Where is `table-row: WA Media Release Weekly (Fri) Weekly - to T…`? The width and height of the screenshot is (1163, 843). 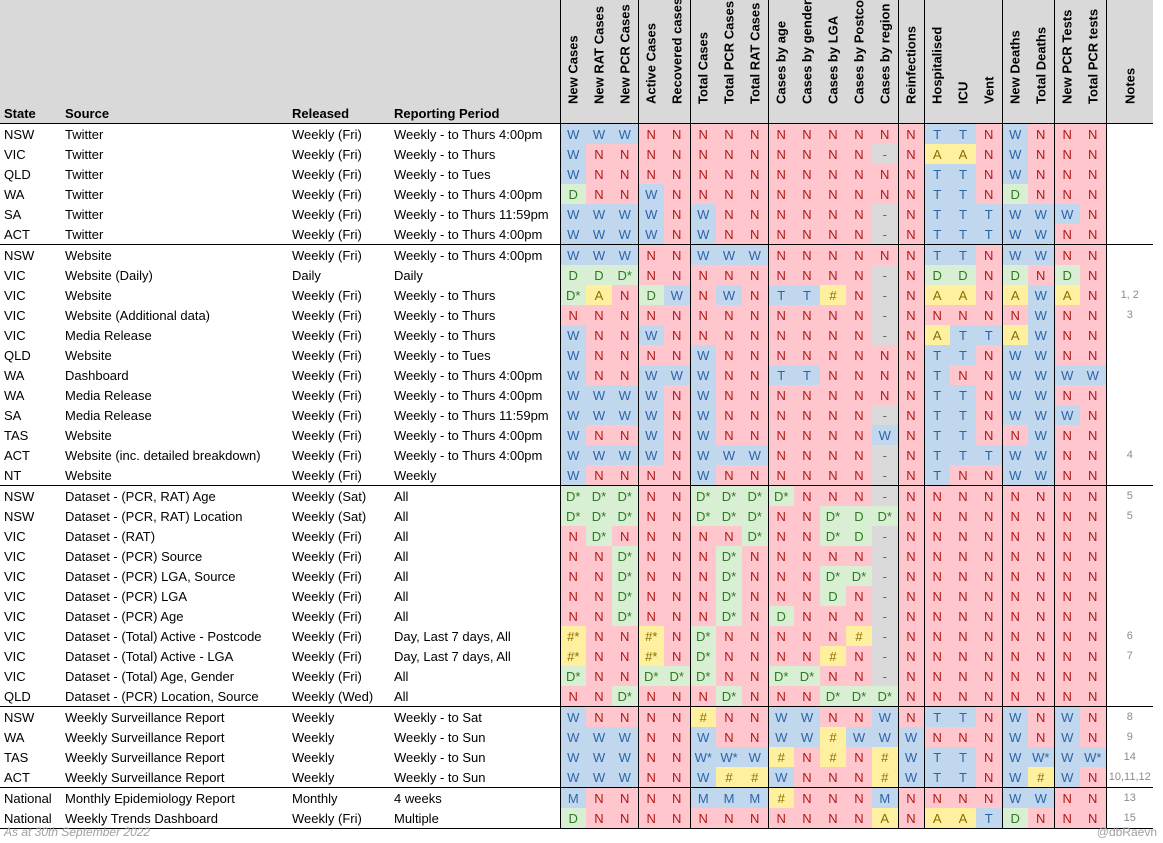 table-row: WA Media Release Weekly (Fri) Weekly - to T… is located at coordinates (576, 395).